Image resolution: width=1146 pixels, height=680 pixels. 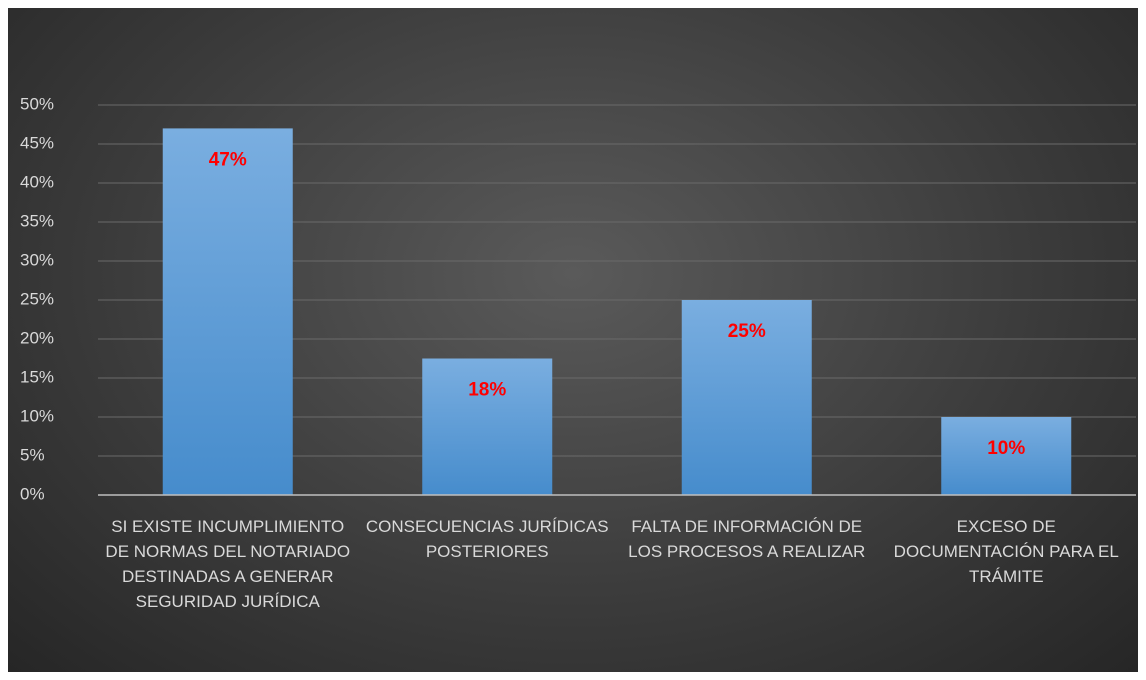 What do you see at coordinates (32, 493) in the screenshot?
I see `y-tick-label: 0%` at bounding box center [32, 493].